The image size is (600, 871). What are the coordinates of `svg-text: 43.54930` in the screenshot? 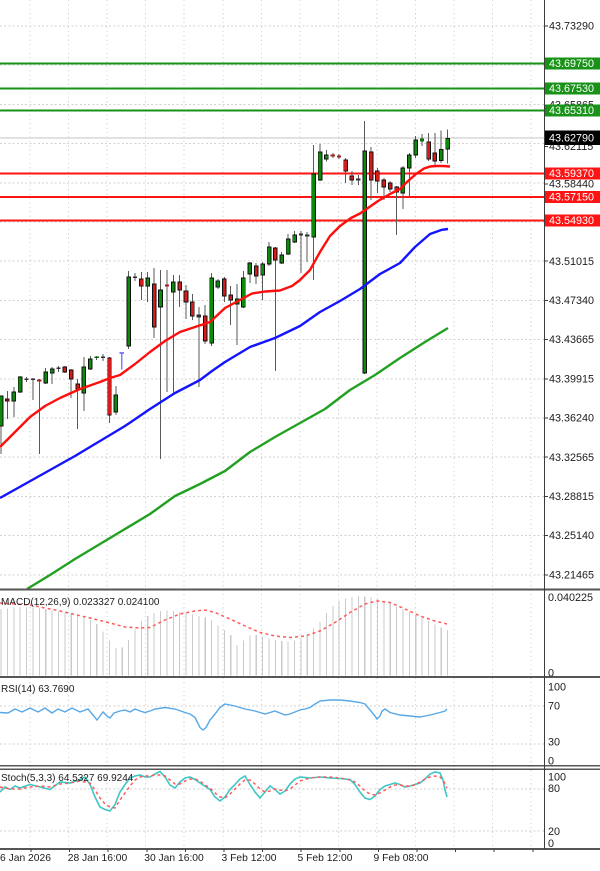 It's located at (571, 221).